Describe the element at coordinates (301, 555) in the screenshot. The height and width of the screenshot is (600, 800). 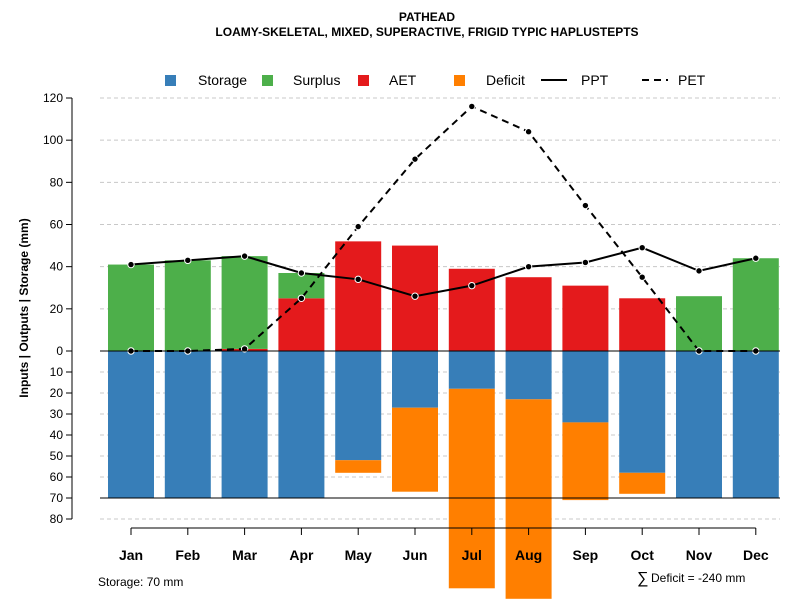
I see `x-tick-label: Apr` at that location.